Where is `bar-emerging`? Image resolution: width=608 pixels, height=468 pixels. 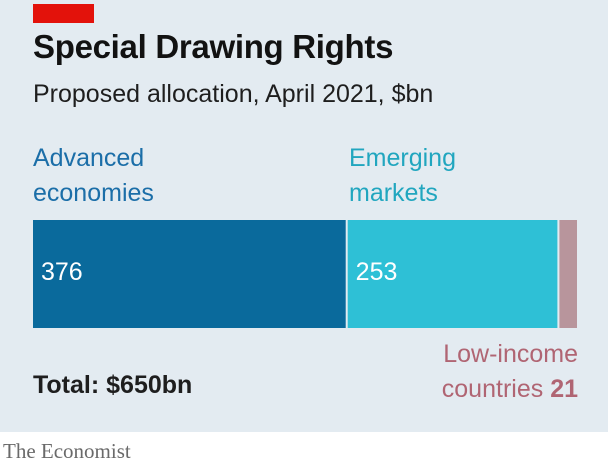
bar-emerging is located at coordinates (452, 274).